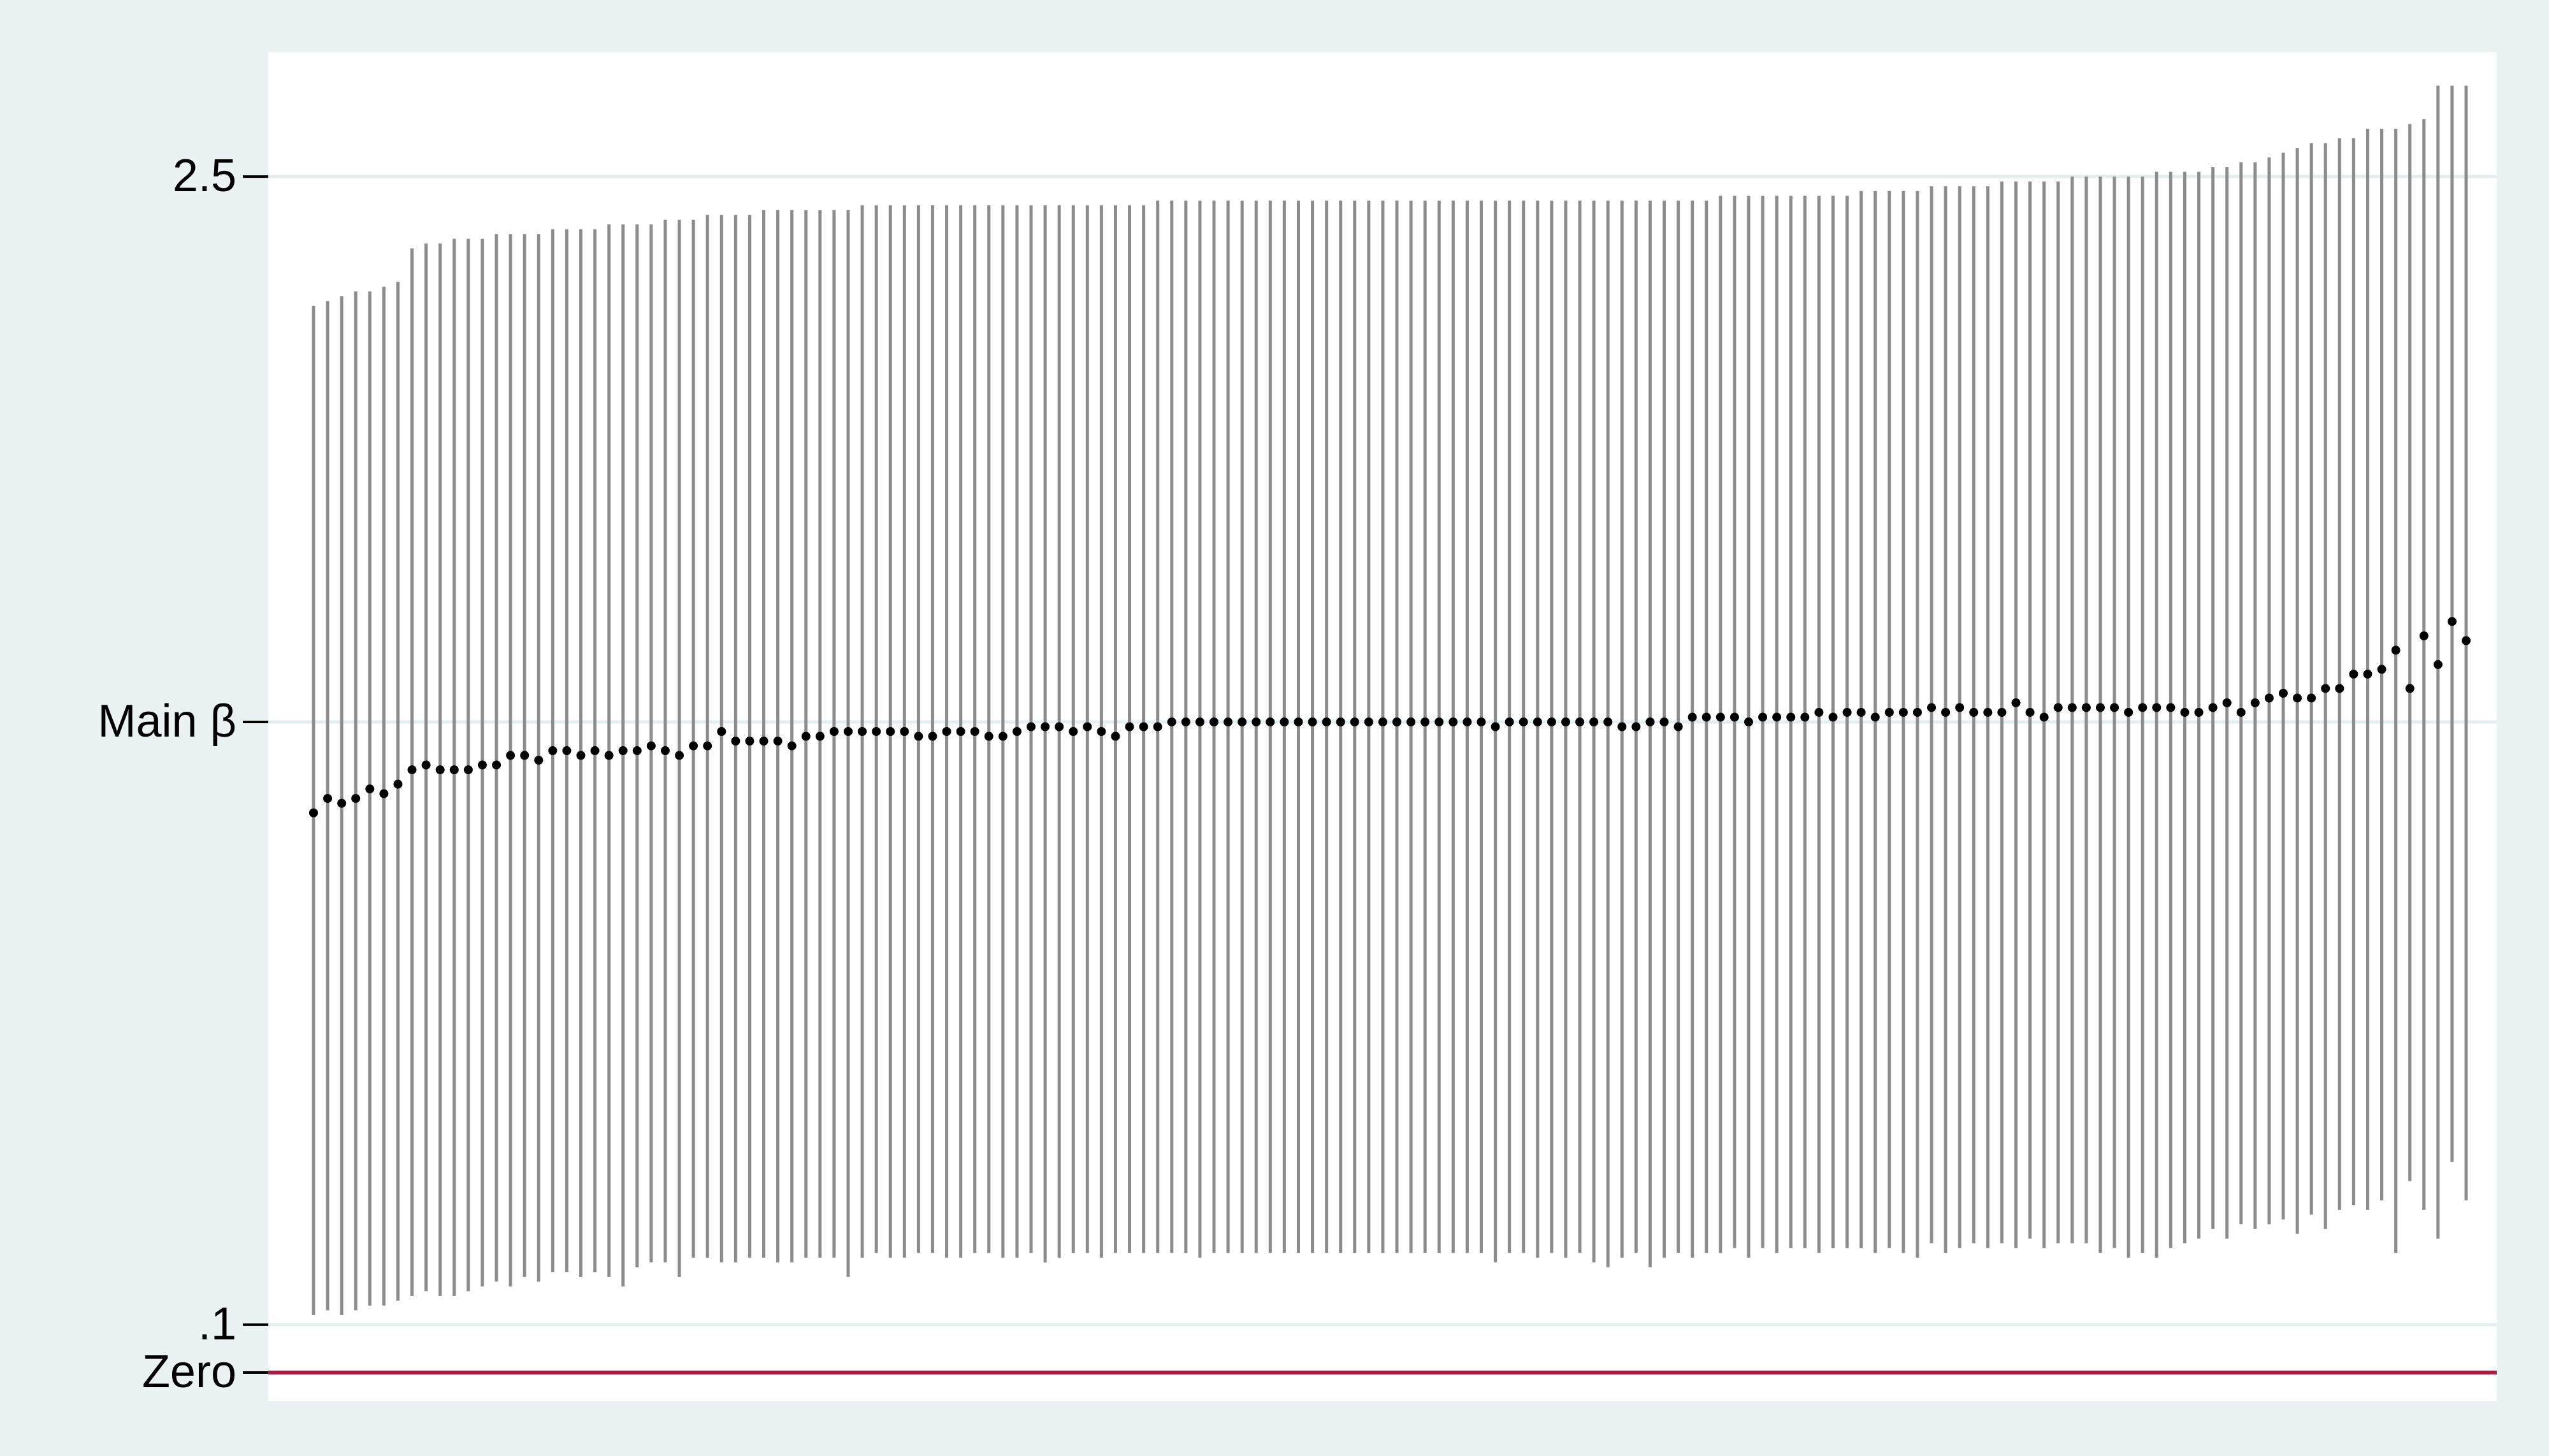 This screenshot has height=1456, width=2549. I want to click on y-tick-label: 2.5, so click(204, 175).